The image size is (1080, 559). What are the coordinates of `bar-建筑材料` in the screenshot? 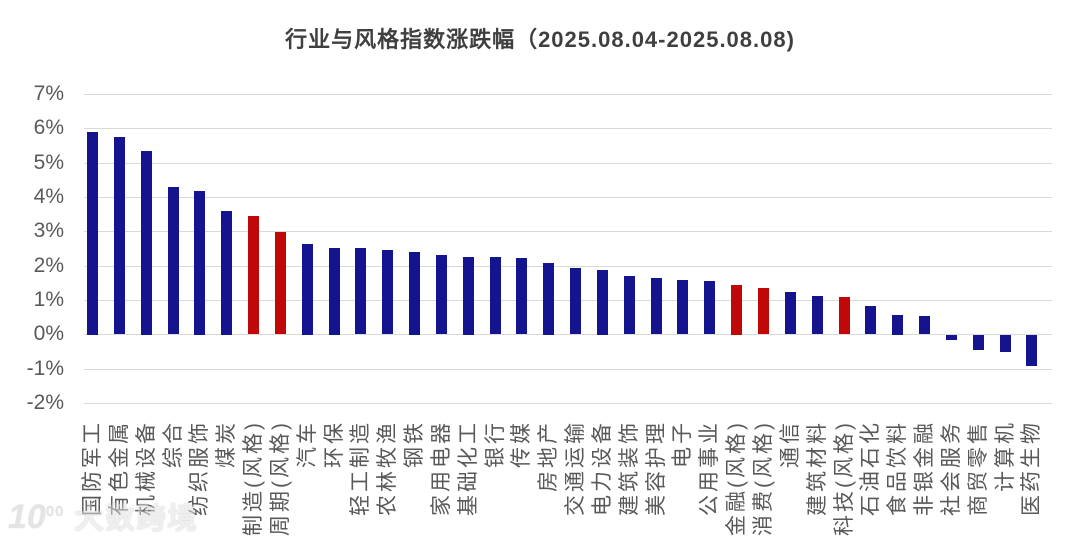 It's located at (817, 315).